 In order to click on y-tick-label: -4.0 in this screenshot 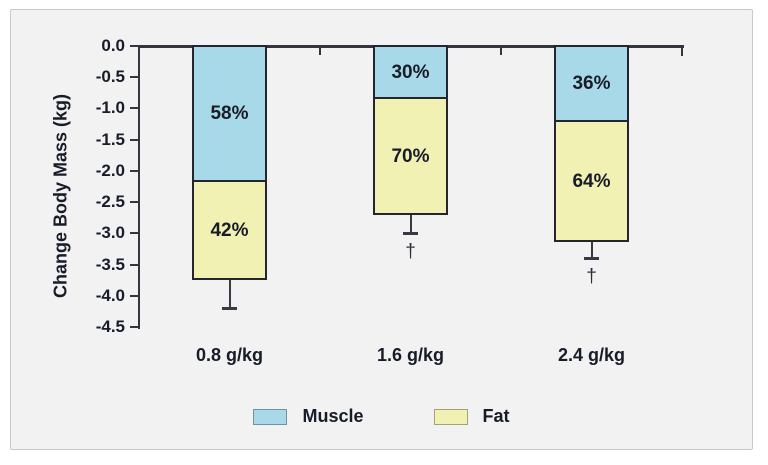, I will do `click(110, 295)`.